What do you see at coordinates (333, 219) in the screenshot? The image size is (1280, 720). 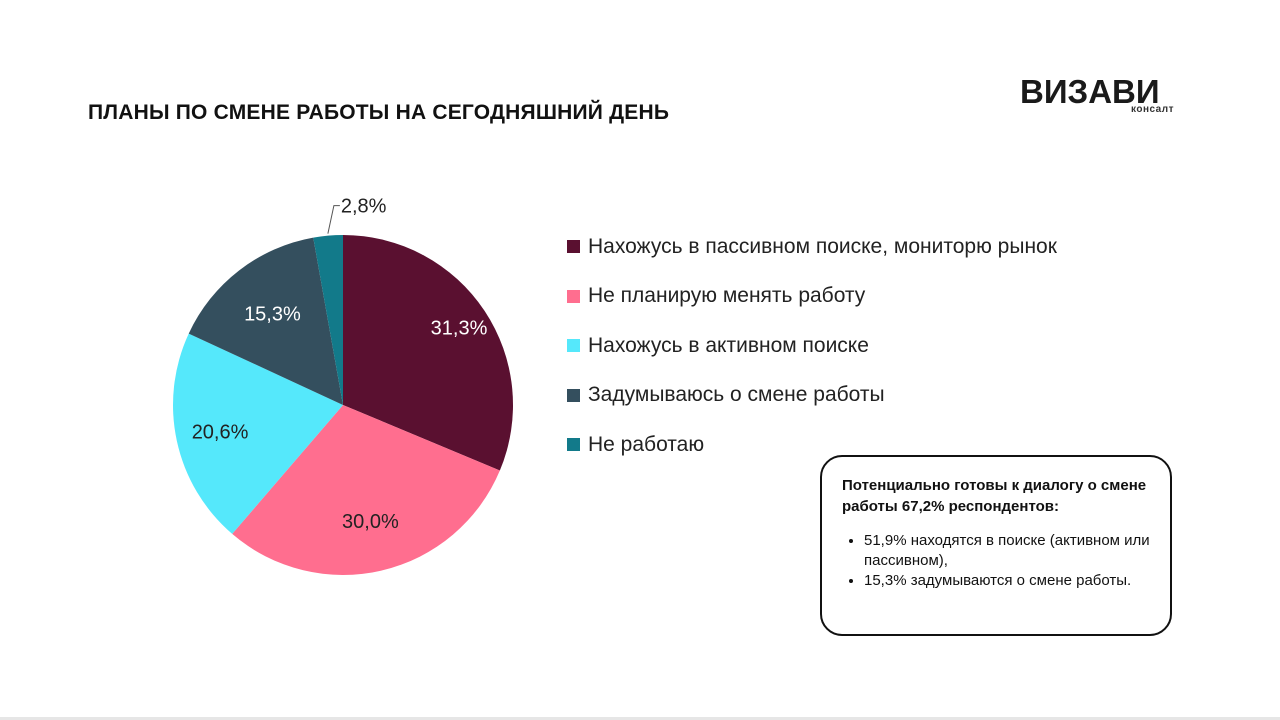 I see `pie-leader-line` at bounding box center [333, 219].